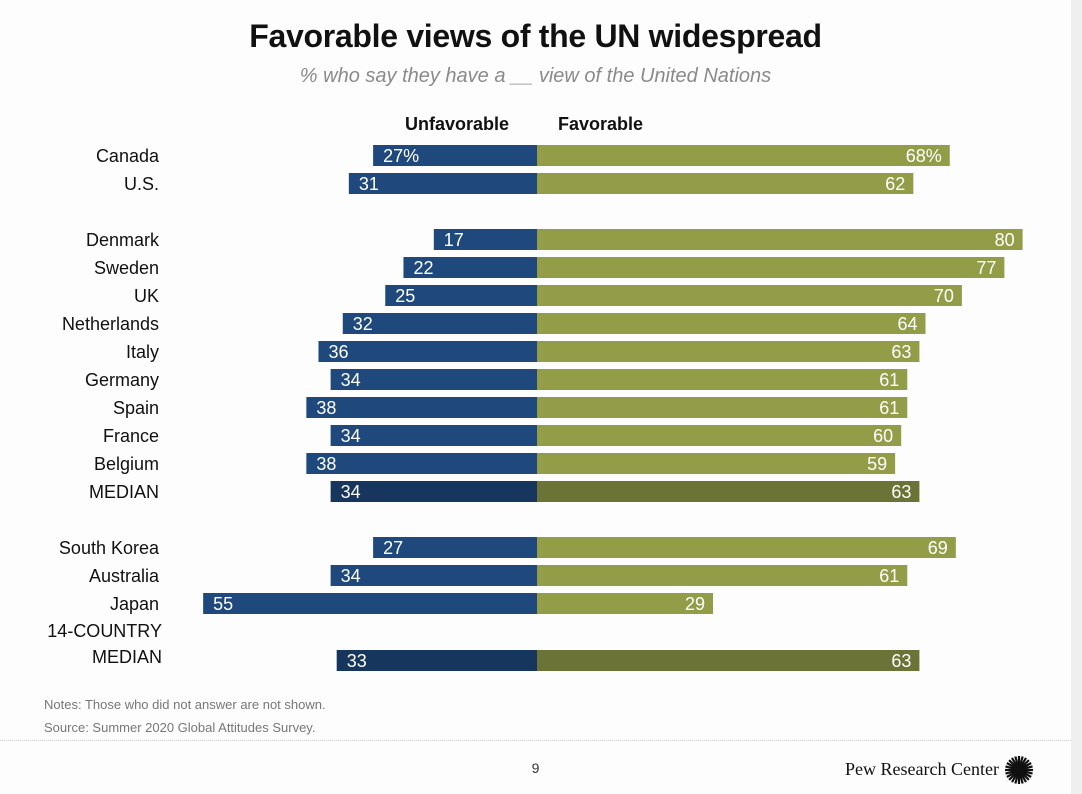 This screenshot has width=1082, height=794. What do you see at coordinates (1019, 770) in the screenshot?
I see `pew-sunburst-icon` at bounding box center [1019, 770].